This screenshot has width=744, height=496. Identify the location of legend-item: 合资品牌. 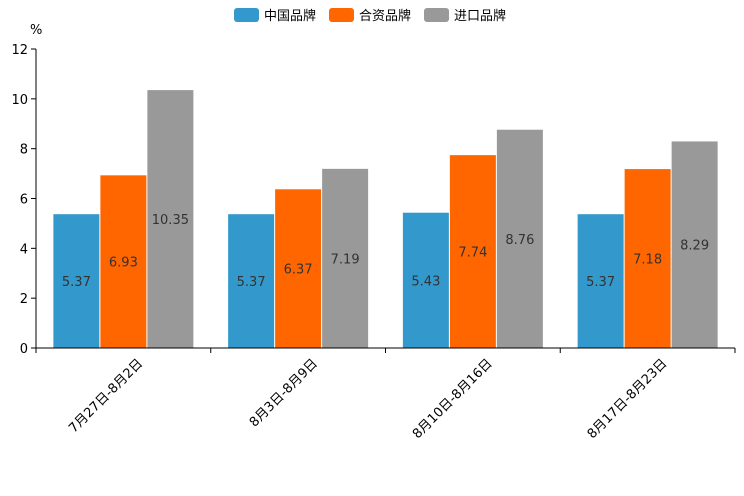
(370, 16).